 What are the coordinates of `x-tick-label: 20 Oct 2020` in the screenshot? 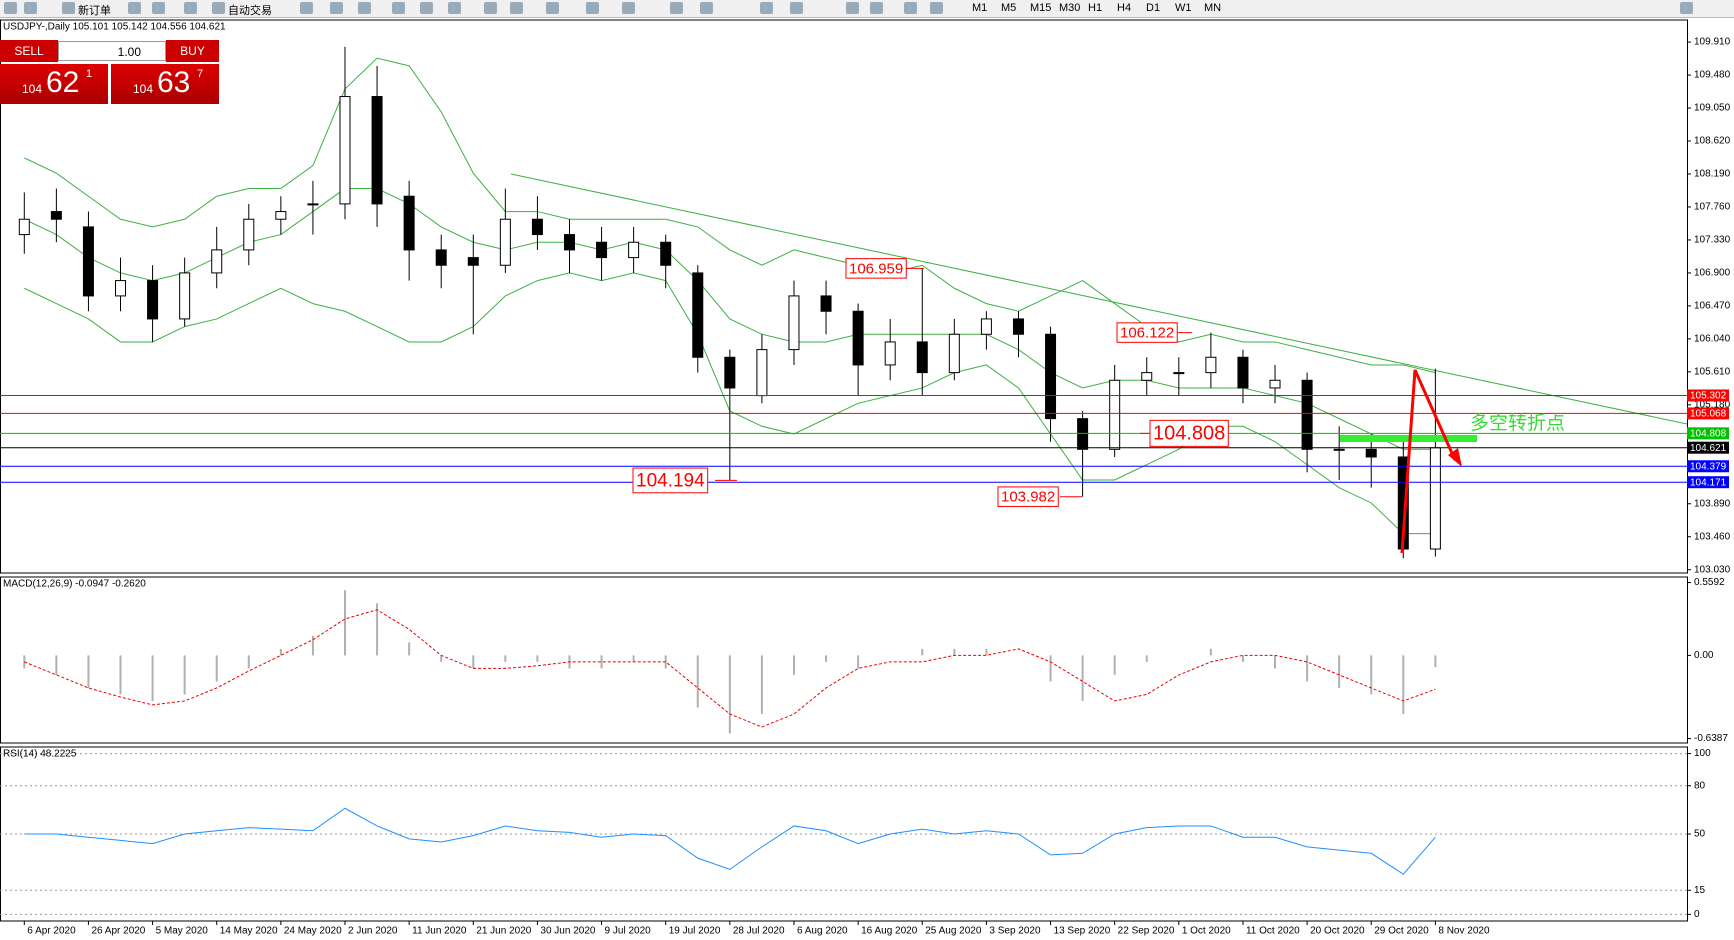 It's located at (1337, 931).